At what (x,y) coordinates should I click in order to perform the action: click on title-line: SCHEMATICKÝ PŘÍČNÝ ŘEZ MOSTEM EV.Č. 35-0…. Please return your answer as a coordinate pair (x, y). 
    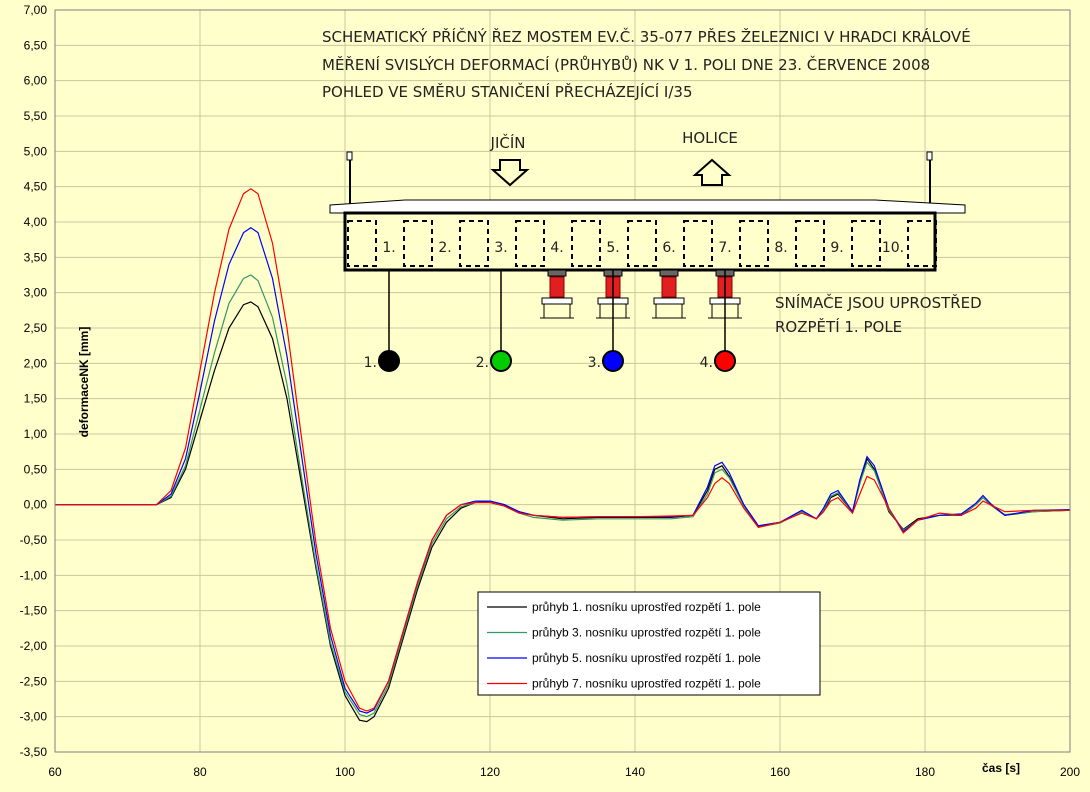
    Looking at the image, I should click on (646, 36).